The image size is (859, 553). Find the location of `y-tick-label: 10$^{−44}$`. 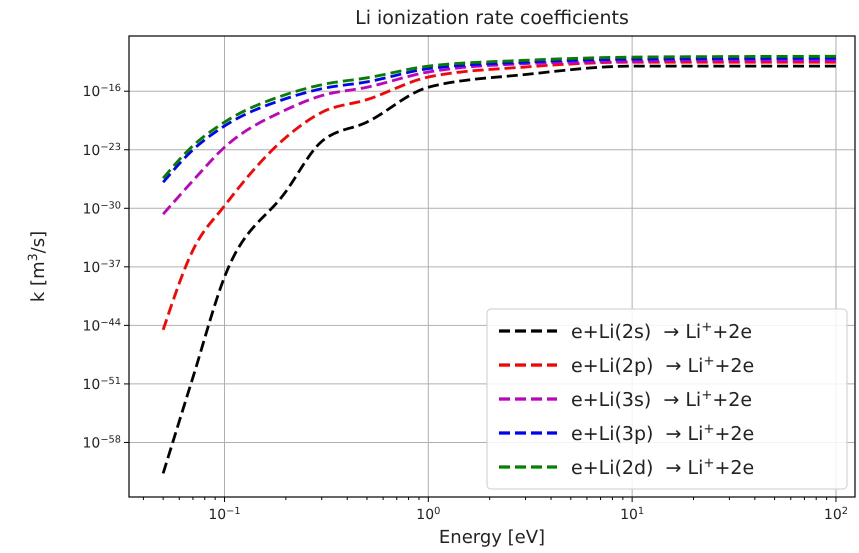

y-tick-label: 10$^{−44}$ is located at coordinates (101, 325).